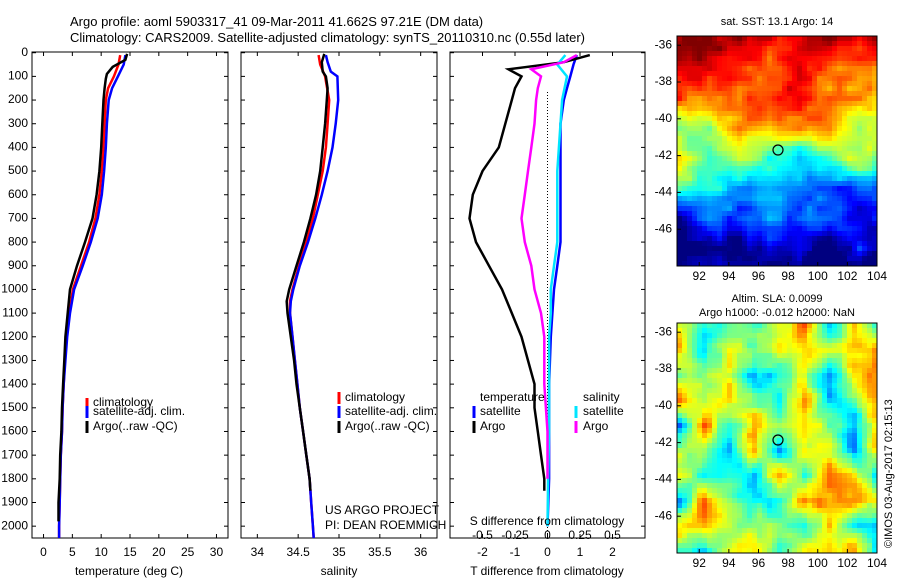 This screenshot has height=580, width=900. Describe the element at coordinates (700, 563) in the screenshot. I see `map-x-tick-label: 92` at that location.